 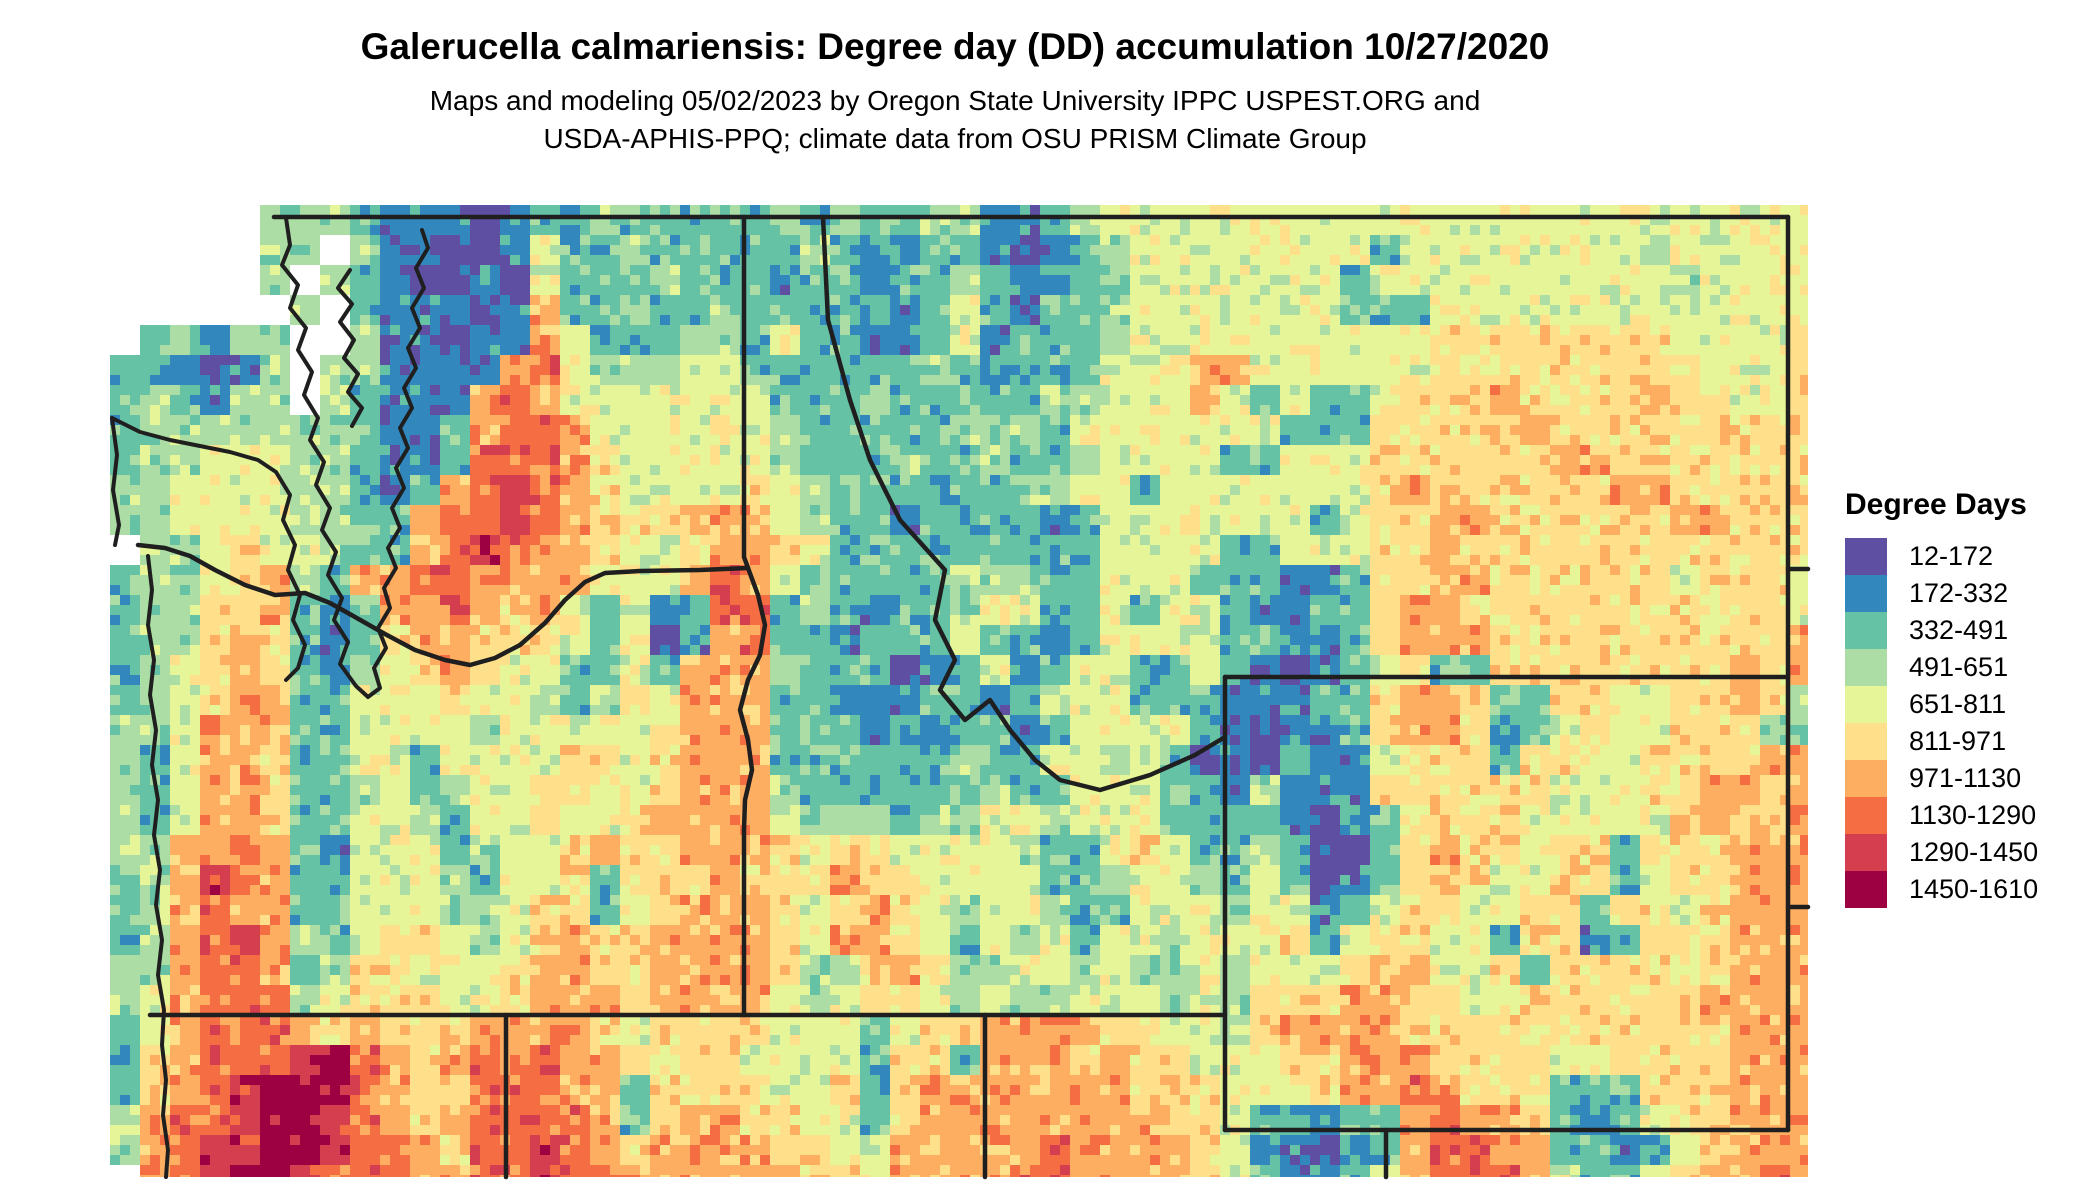 What do you see at coordinates (1959, 593) in the screenshot?
I see `legend-label: 172-332` at bounding box center [1959, 593].